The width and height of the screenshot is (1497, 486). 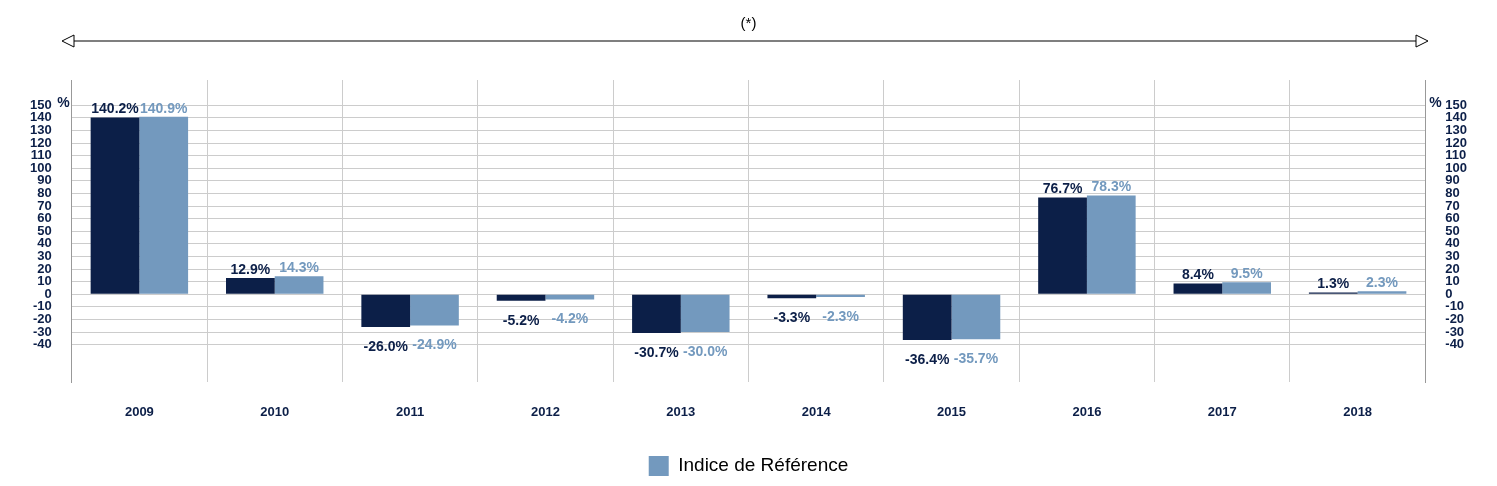 What do you see at coordinates (1456, 142) in the screenshot?
I see `y2-tick-label: 120` at bounding box center [1456, 142].